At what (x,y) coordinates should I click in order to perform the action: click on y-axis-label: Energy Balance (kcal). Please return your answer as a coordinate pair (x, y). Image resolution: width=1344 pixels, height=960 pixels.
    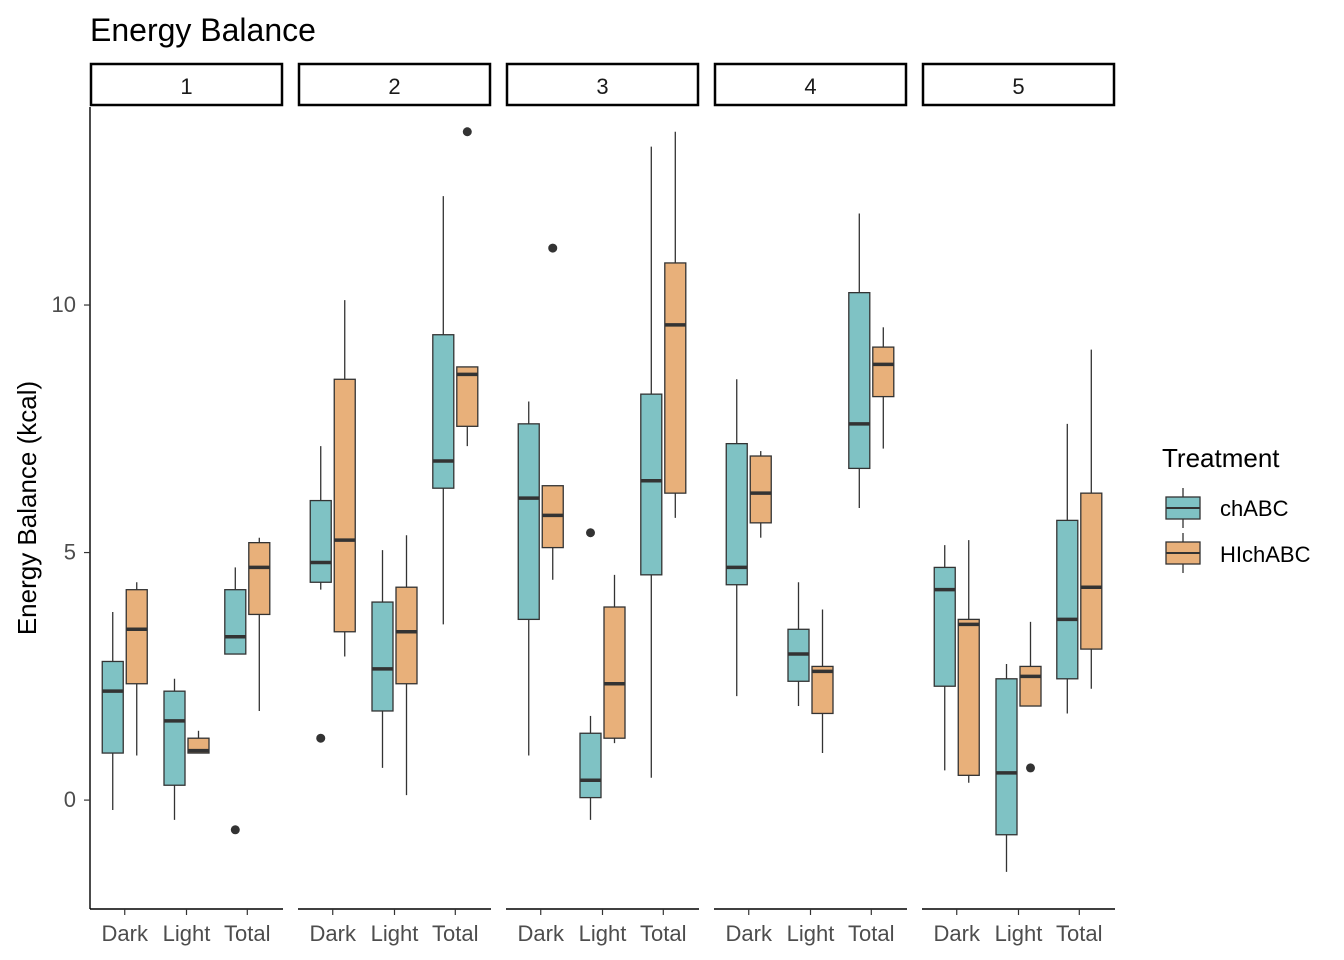
    Looking at the image, I should click on (27, 508).